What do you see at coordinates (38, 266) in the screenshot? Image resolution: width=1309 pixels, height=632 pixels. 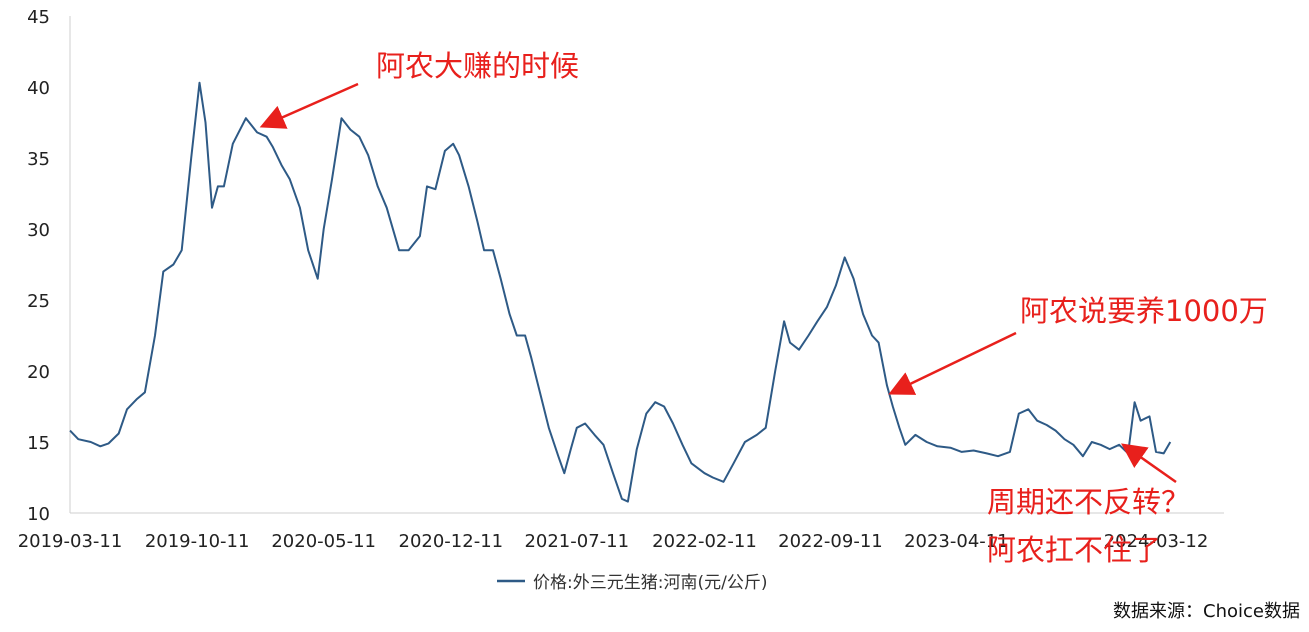 I see `y-tick-labels: 10 15 20 25 30 35 40 45` at bounding box center [38, 266].